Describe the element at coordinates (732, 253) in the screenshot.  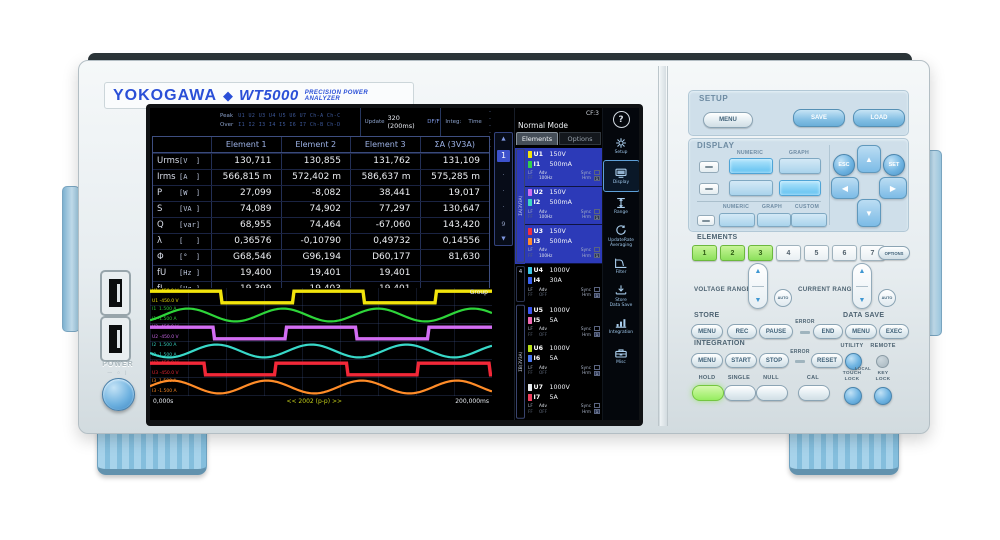
I see `element-key-2: 2` at that location.